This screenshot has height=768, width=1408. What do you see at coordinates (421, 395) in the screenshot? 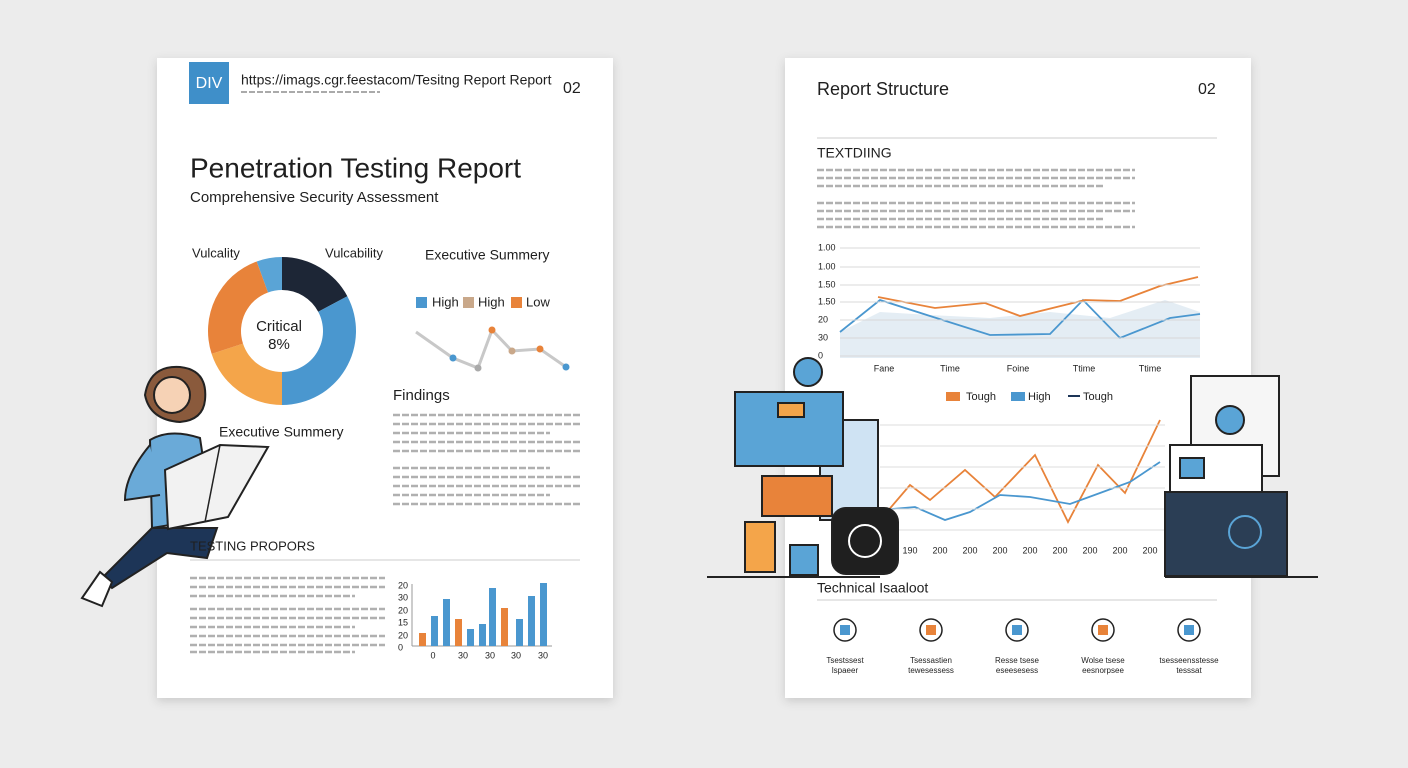
I see `findings-heading: Findings` at bounding box center [421, 395].